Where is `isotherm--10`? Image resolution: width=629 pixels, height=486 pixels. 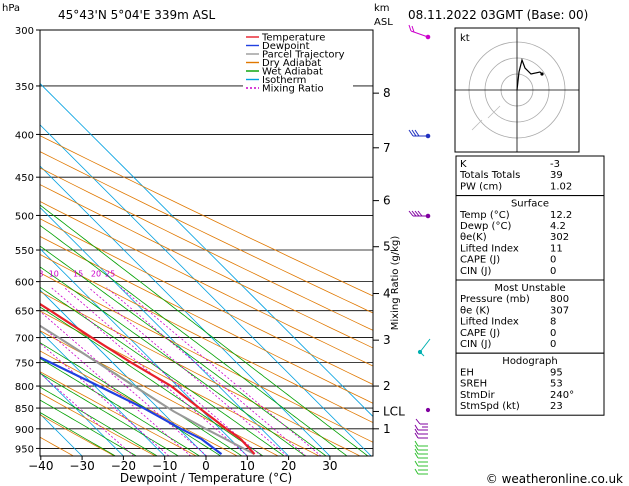 isotherm--10 is located at coordinates (102, 393).